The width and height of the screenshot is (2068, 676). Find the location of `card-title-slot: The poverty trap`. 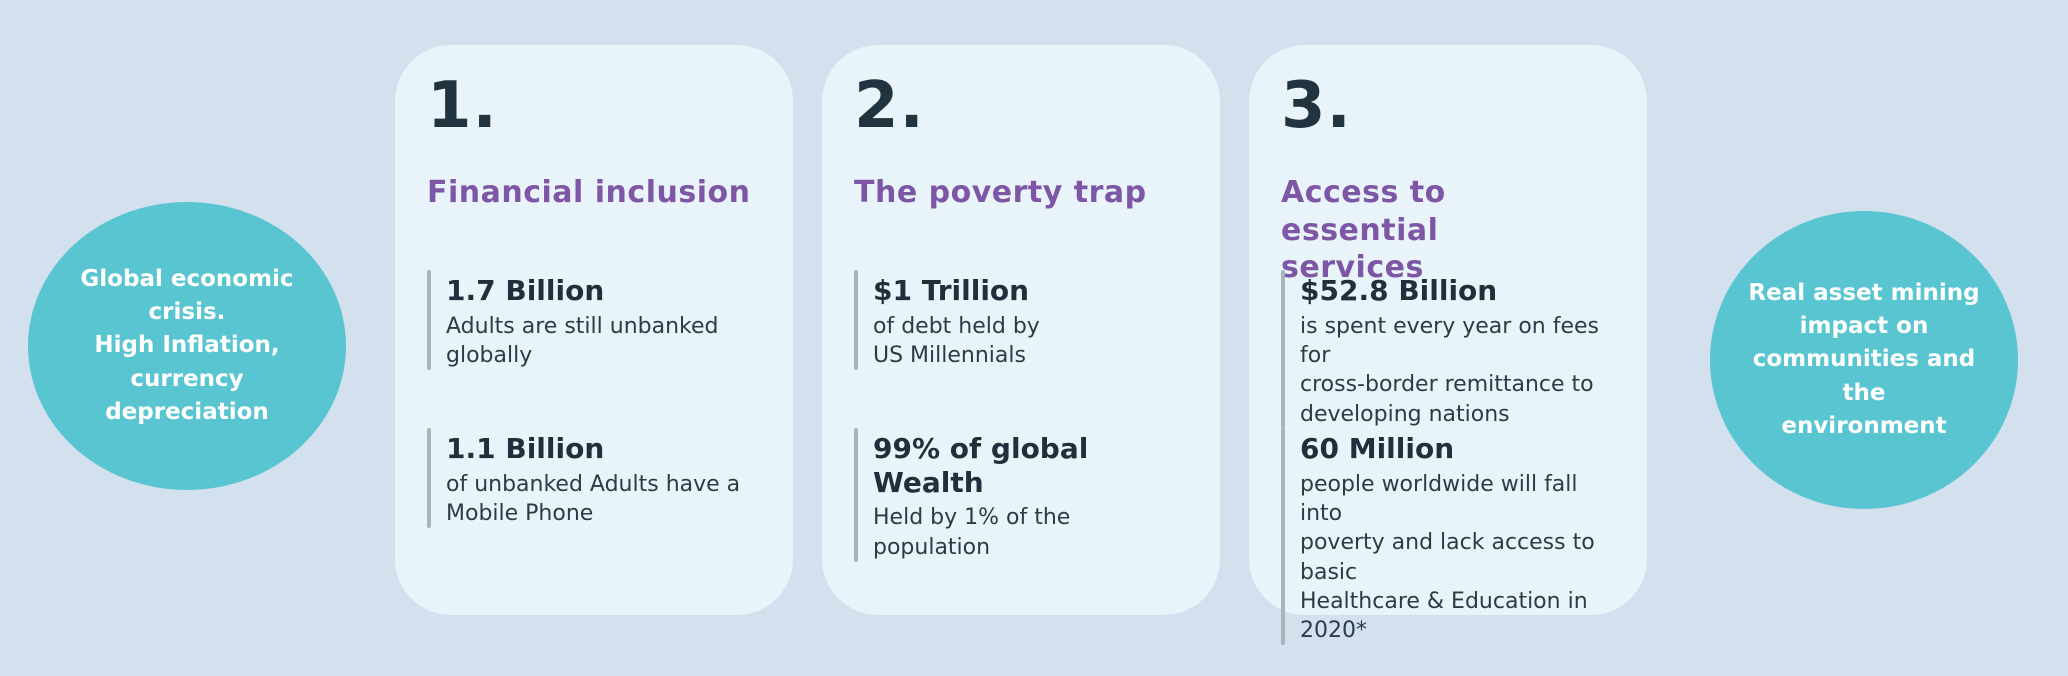

card-title-slot: The poverty trap is located at coordinates (1019, 222).